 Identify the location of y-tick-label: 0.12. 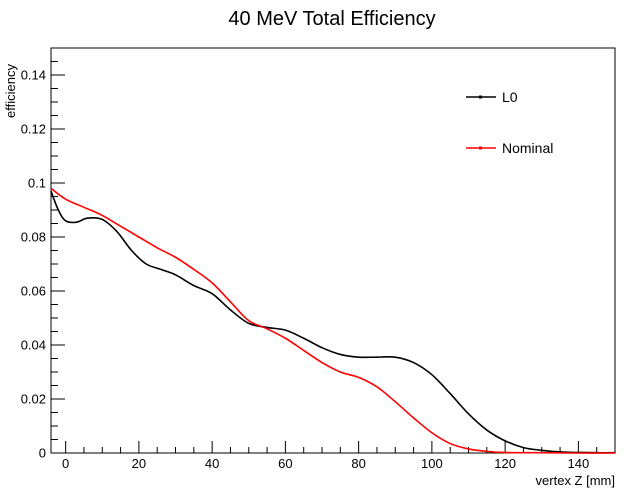
(33, 129).